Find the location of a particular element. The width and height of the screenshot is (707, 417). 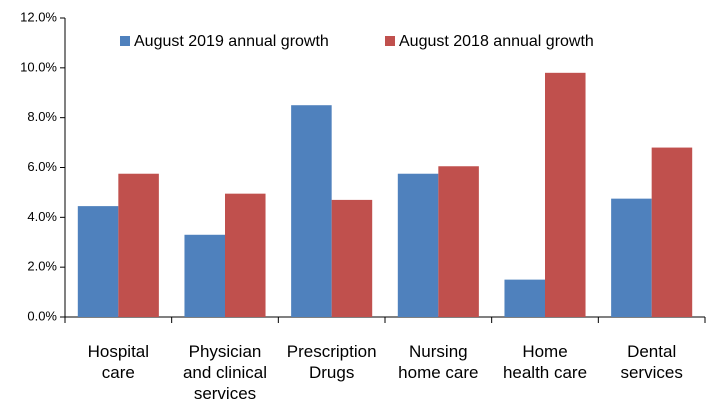

y-tick-label: 8.0% is located at coordinates (42, 116).